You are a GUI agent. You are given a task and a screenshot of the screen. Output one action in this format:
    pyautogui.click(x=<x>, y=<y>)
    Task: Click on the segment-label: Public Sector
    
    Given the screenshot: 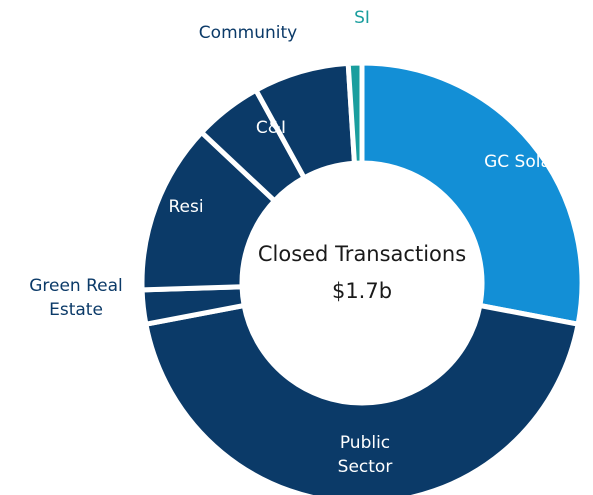 What is the action you would take?
    pyautogui.click(x=365, y=455)
    